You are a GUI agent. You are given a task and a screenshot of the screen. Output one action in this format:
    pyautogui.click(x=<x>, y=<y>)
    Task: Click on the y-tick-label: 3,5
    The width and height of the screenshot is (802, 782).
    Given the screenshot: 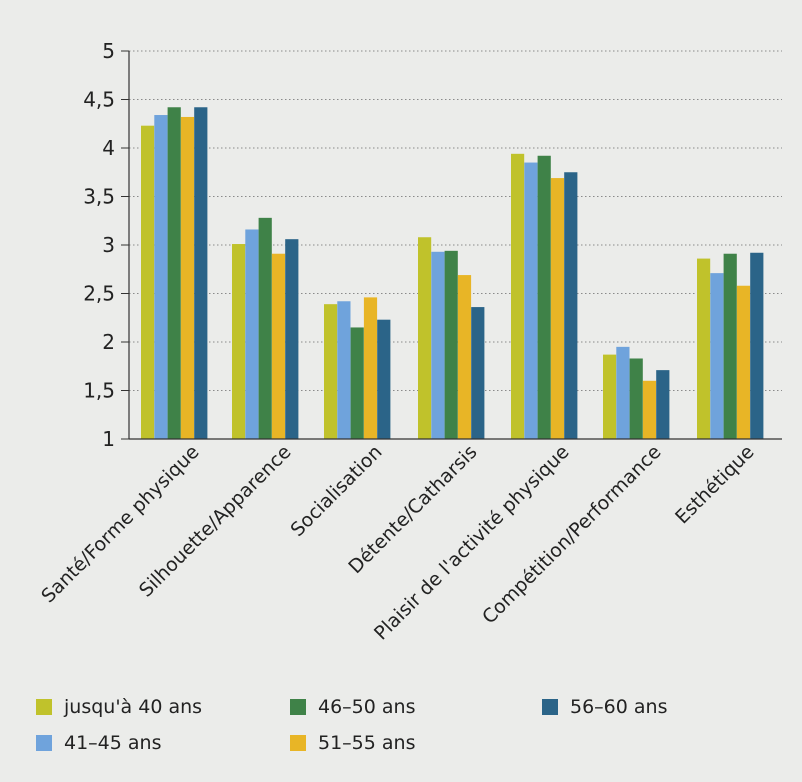 What is the action you would take?
    pyautogui.click(x=99, y=197)
    